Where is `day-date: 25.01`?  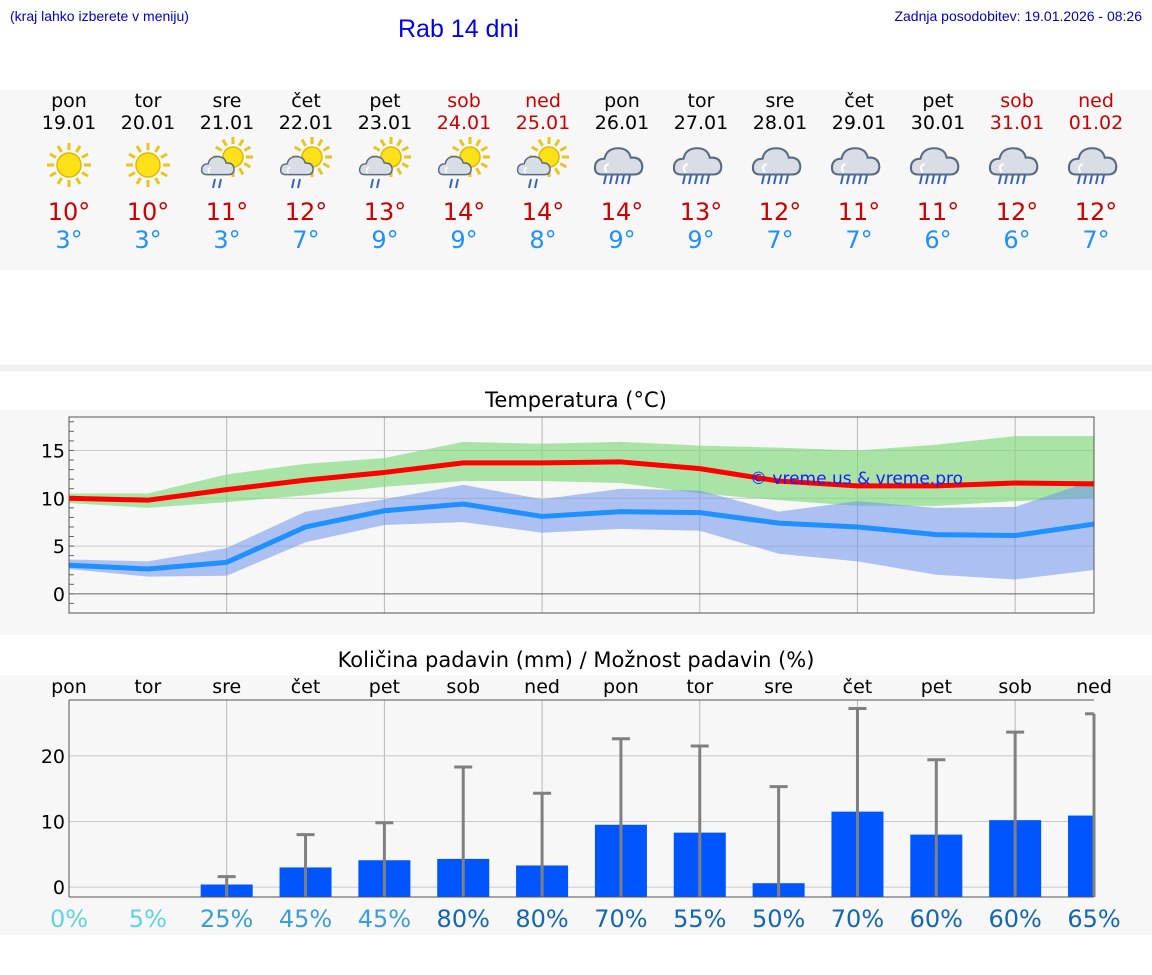 day-date: 25.01 is located at coordinates (543, 123).